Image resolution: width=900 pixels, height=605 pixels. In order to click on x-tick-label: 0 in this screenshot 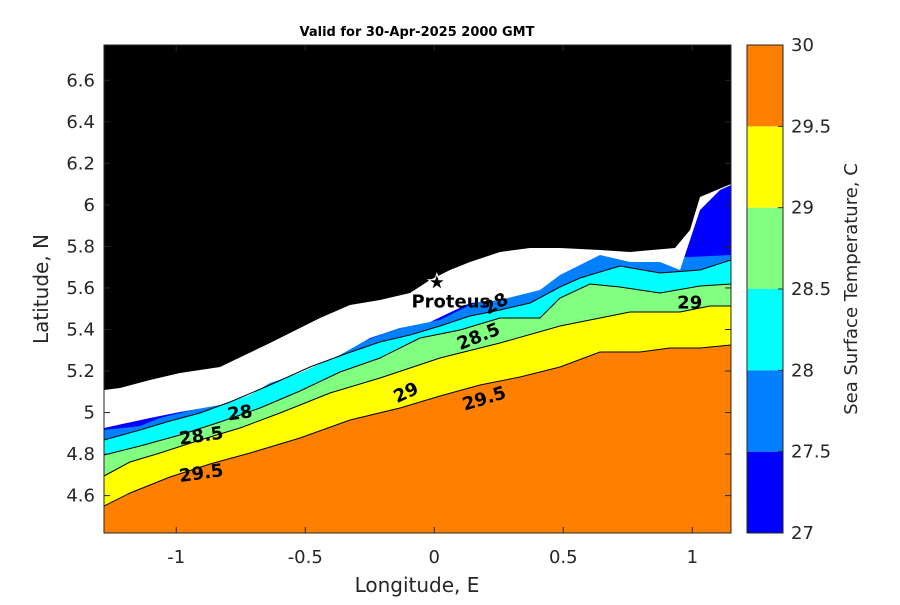, I will do `click(434, 557)`.